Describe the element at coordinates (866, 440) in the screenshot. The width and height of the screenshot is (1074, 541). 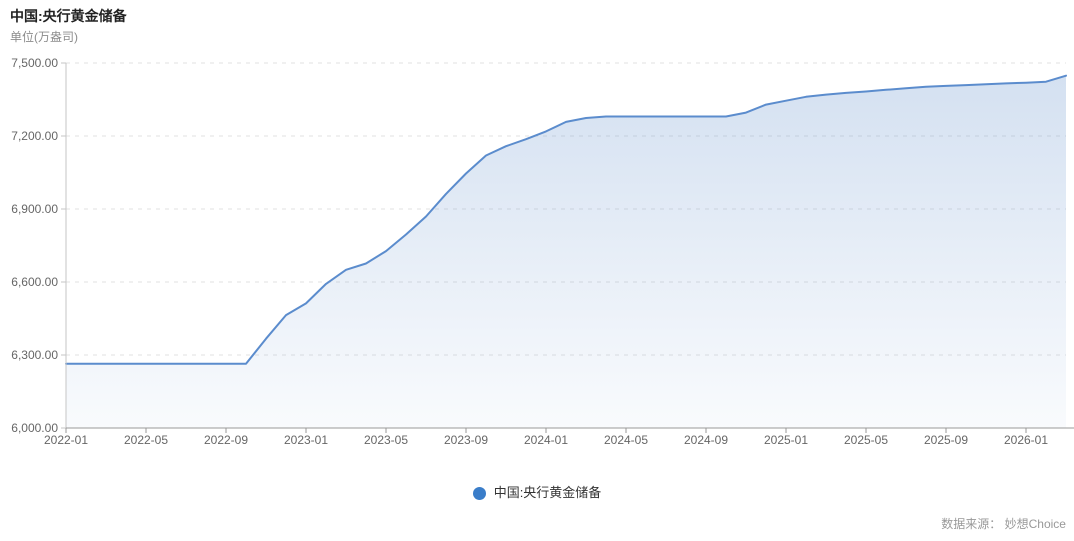
I see `svg-text: 2025-05` at that location.